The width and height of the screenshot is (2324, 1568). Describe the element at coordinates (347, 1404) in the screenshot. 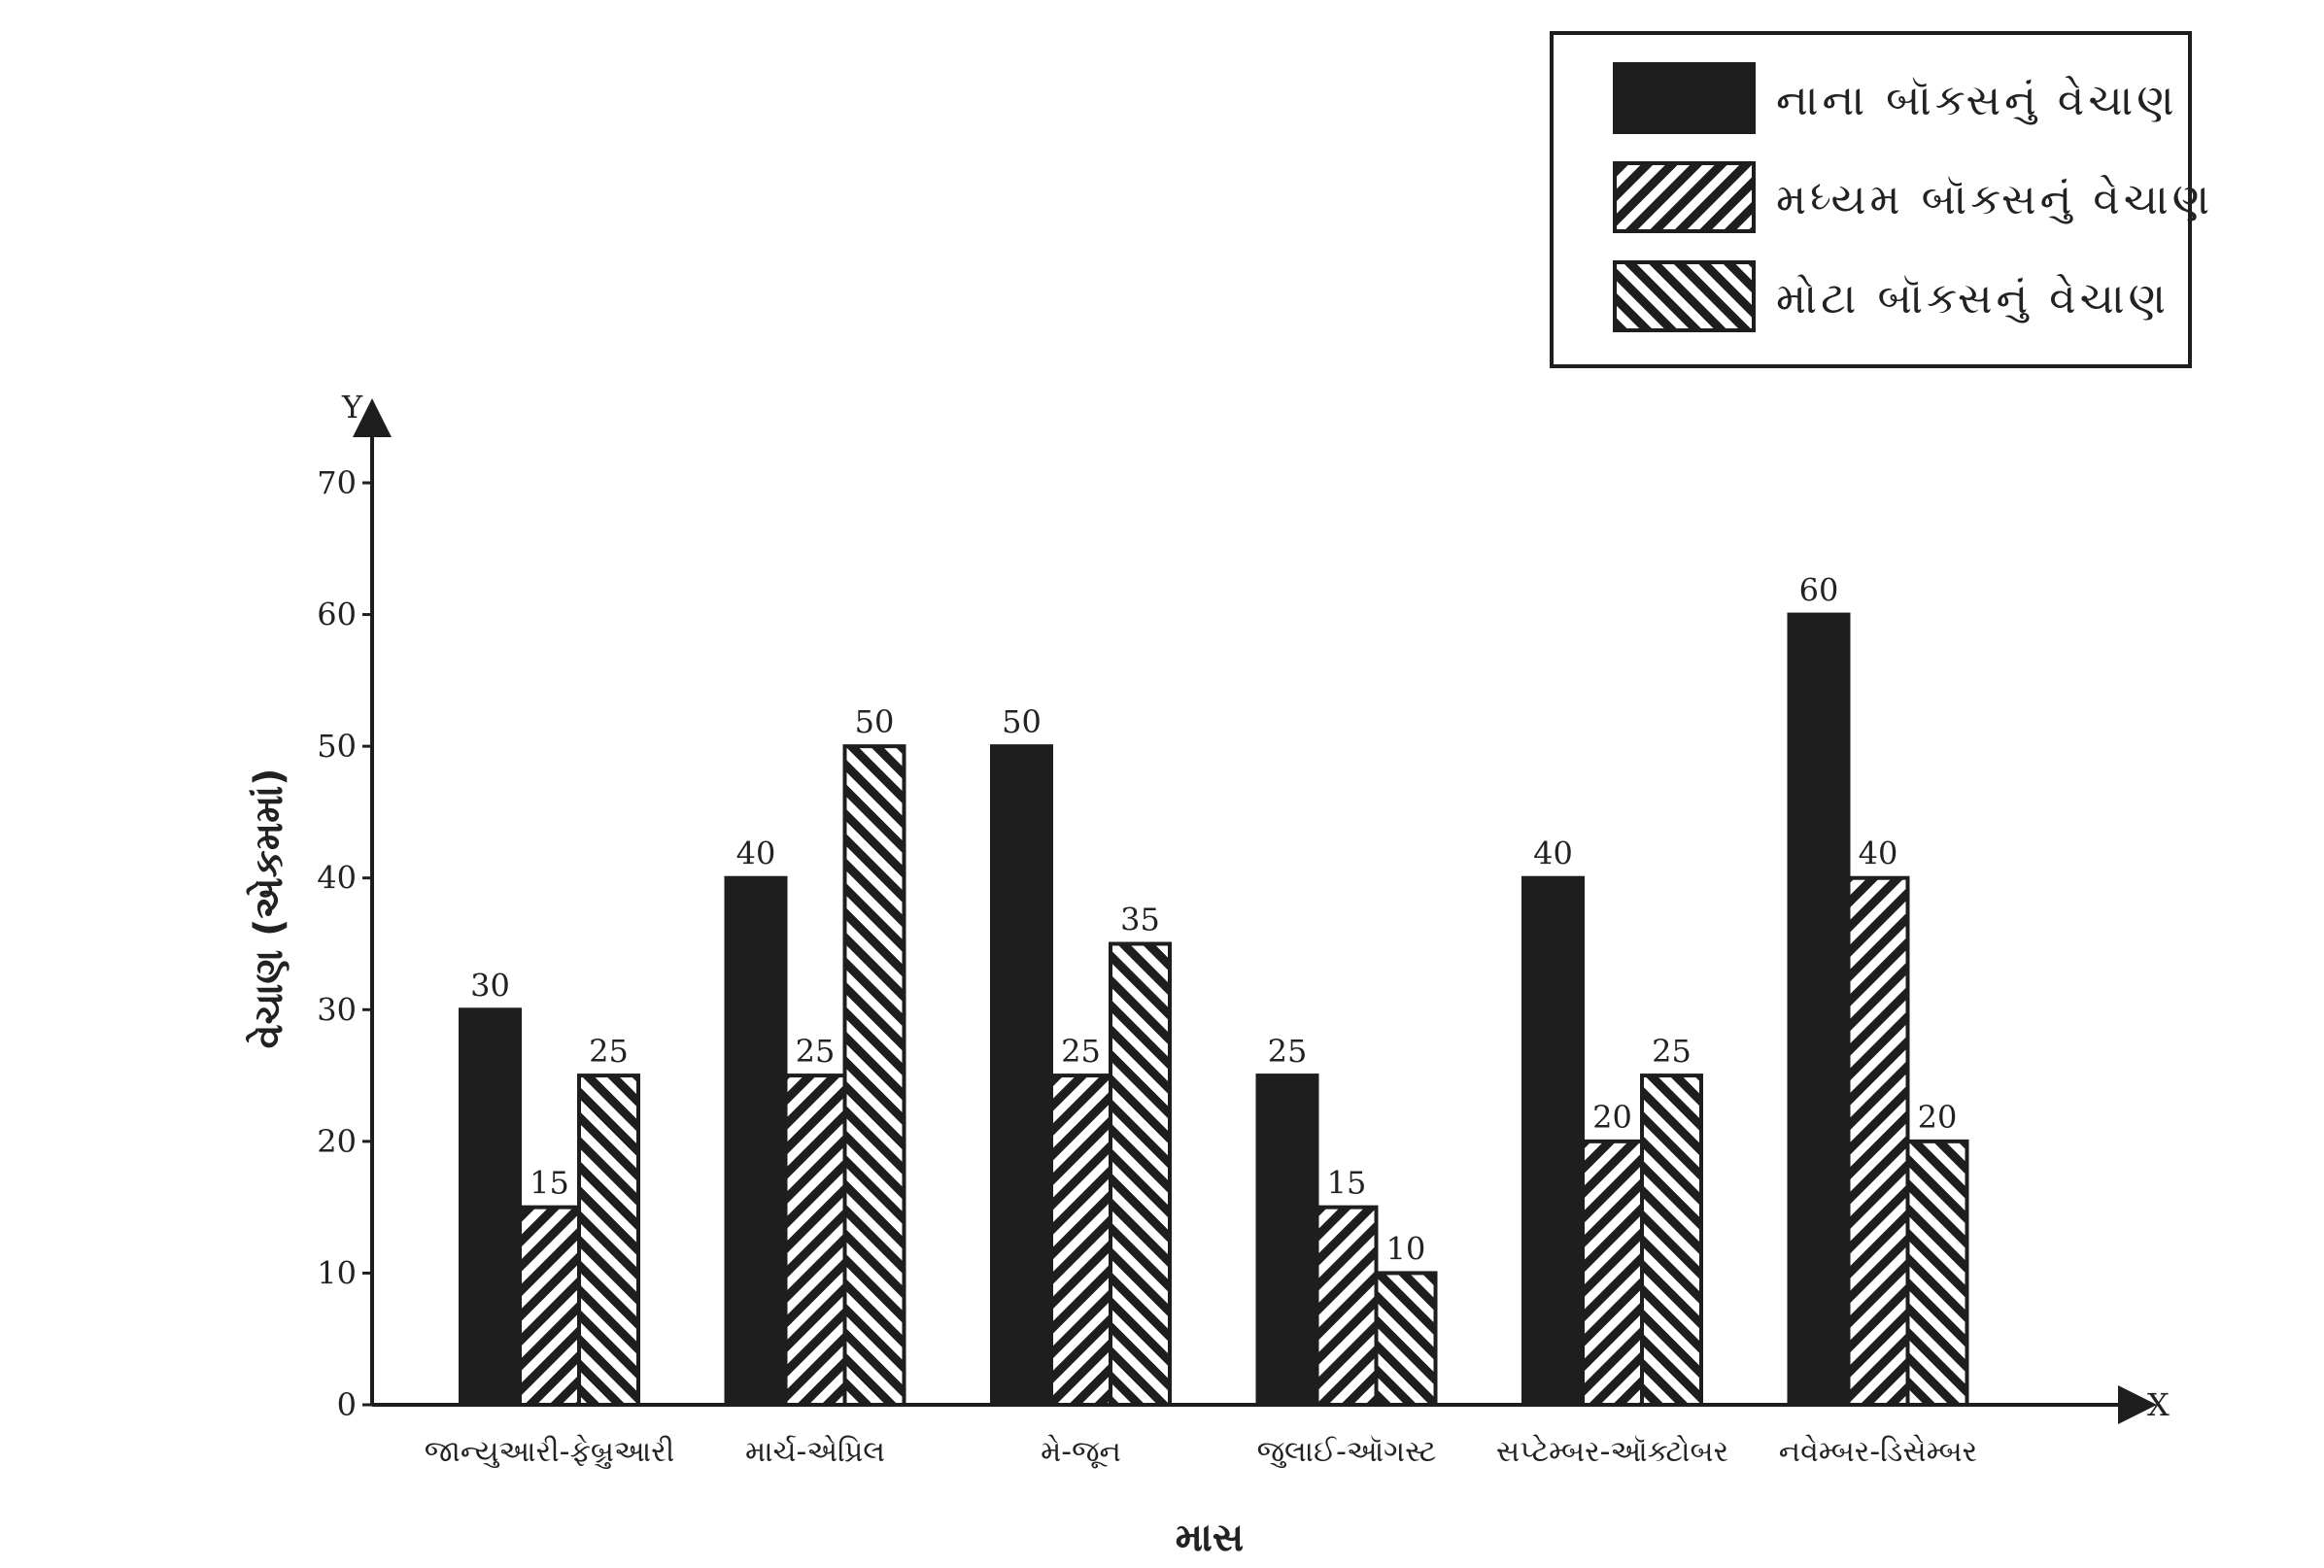

I see `y-tick-label: 0` at that location.